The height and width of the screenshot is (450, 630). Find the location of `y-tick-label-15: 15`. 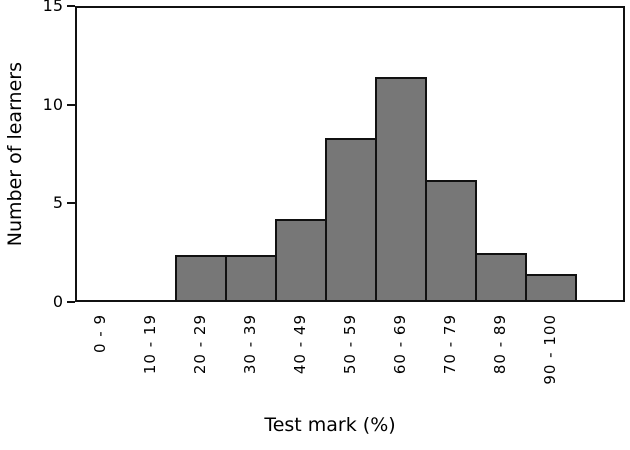

y-tick-label-15: 15 is located at coordinates (52, 7).